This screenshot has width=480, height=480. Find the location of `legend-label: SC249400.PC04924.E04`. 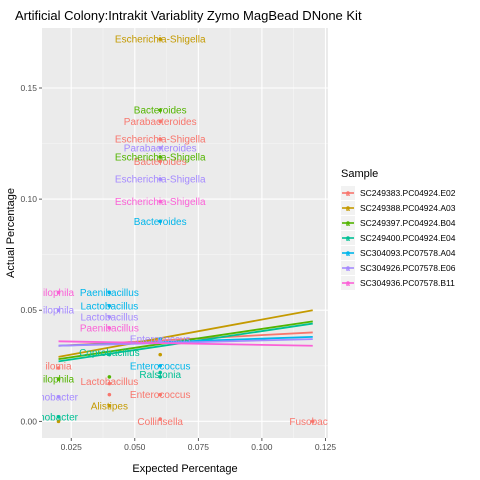

legend-label: SC249400.PC04924.E04 is located at coordinates (408, 238).